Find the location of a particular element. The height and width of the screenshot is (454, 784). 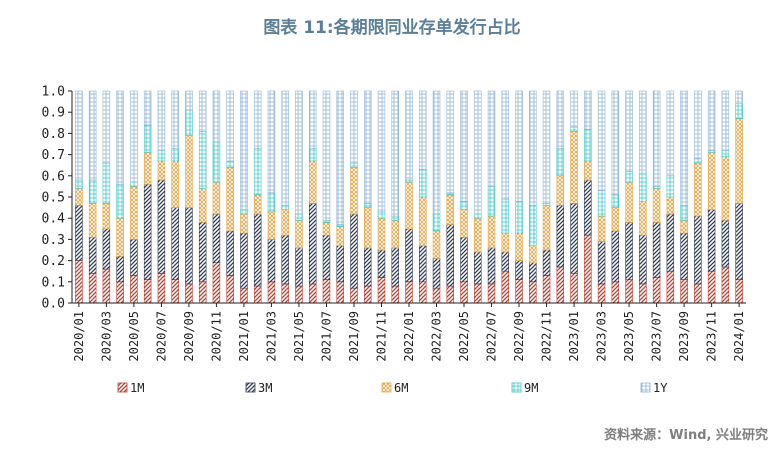

x-tick-label: 2022/09 is located at coordinates (519, 336).